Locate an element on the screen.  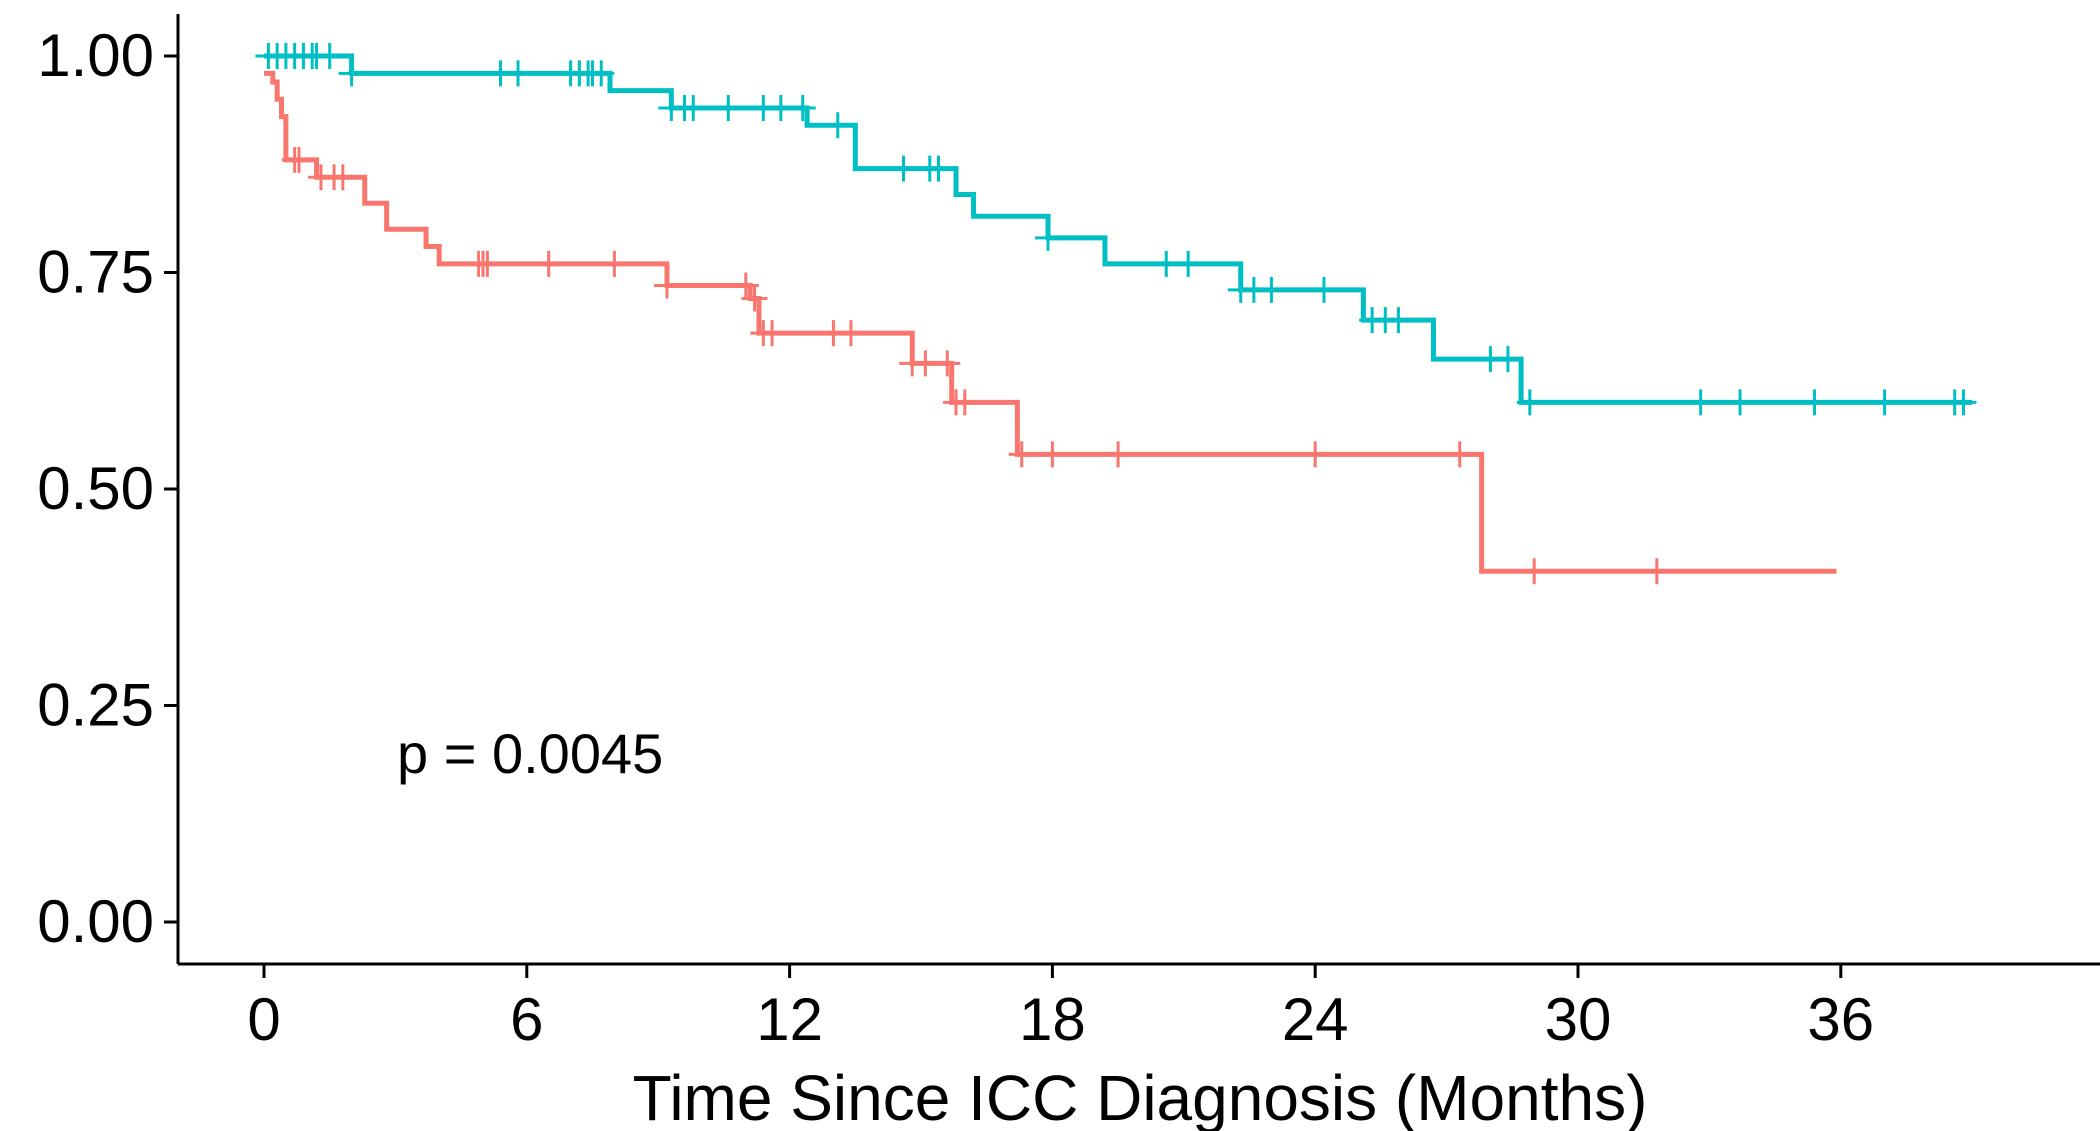
y-tick-label: 0.00 is located at coordinates (95, 921).